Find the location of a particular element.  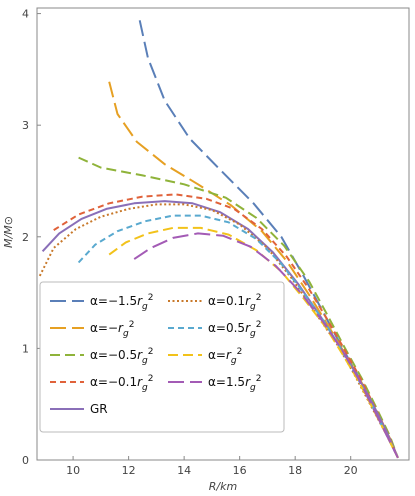

legend-item: α=0.1rg2 is located at coordinates (214, 302).